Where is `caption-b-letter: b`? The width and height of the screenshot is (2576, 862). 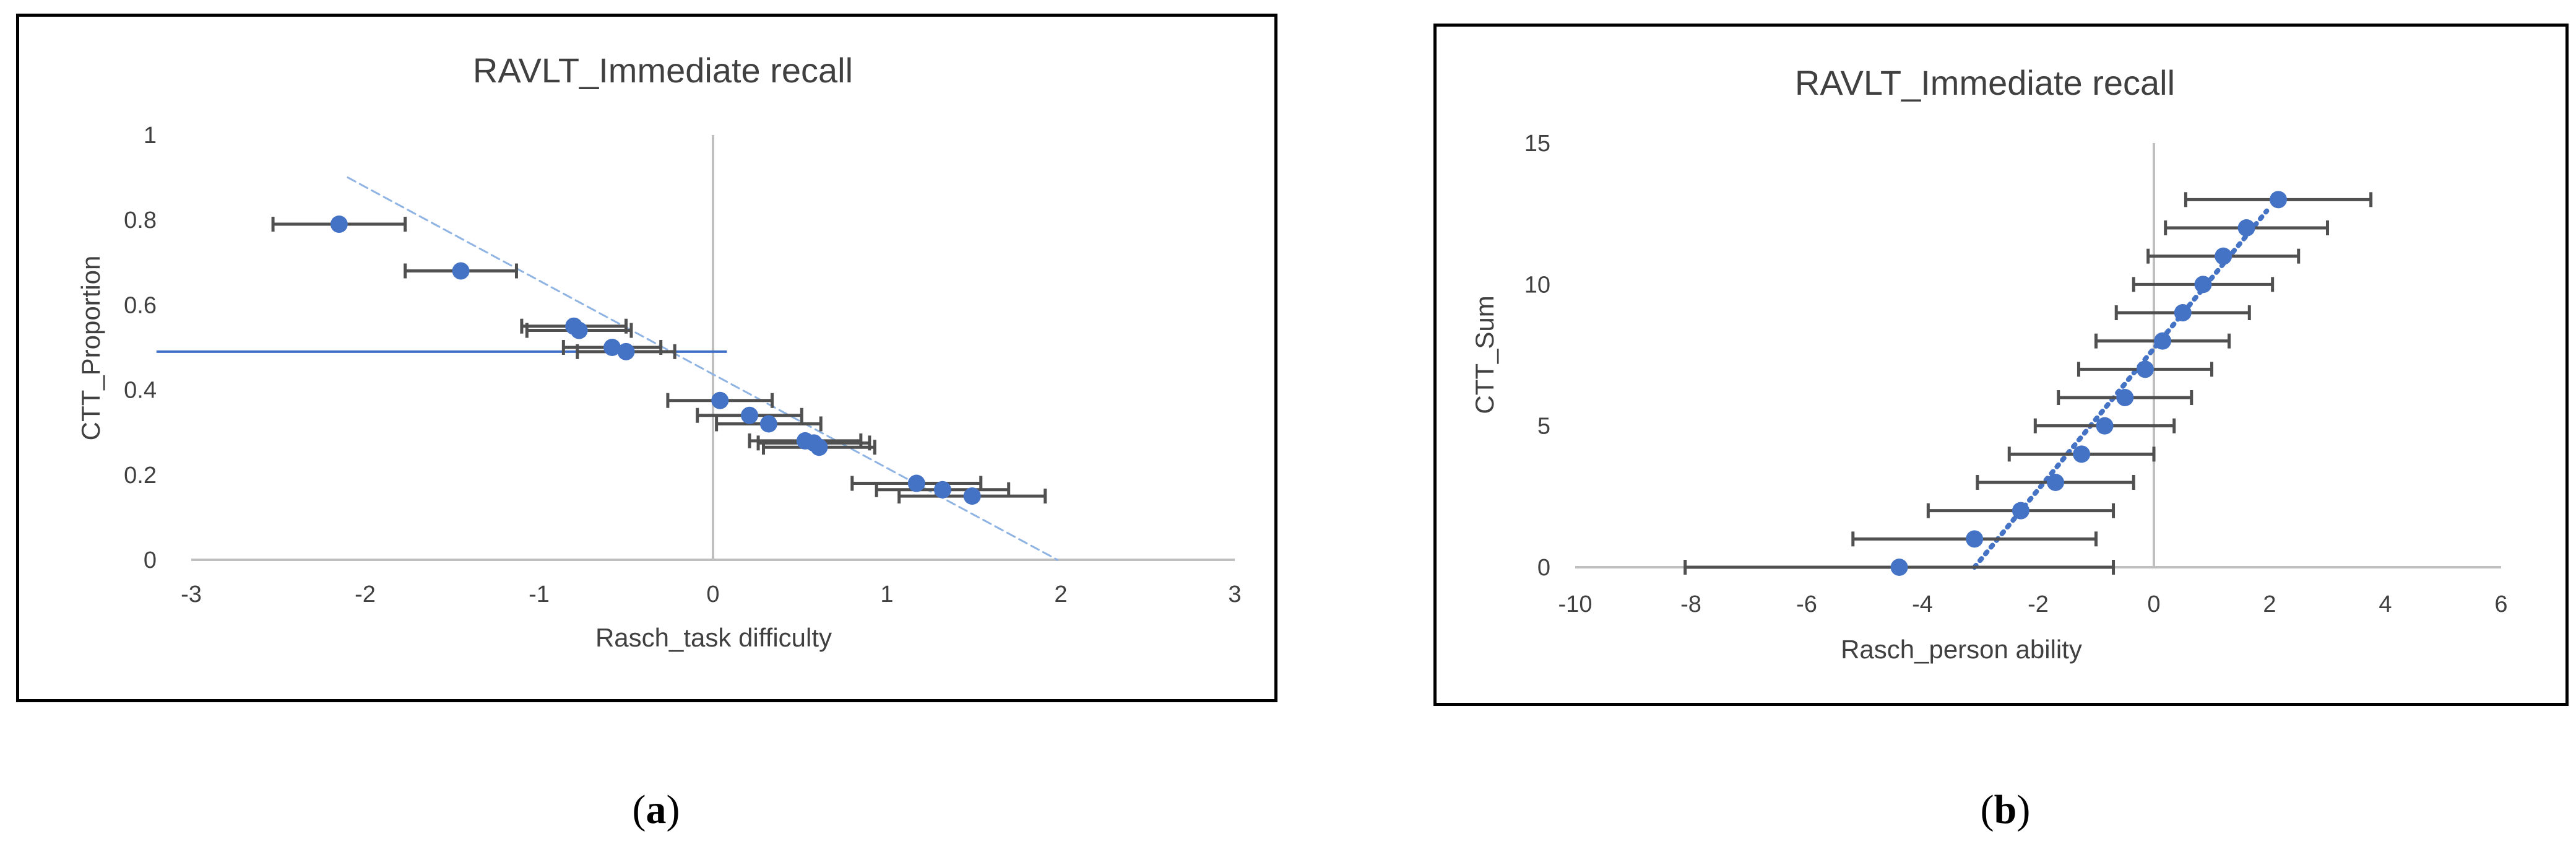 caption-b-letter: b is located at coordinates (2005, 809).